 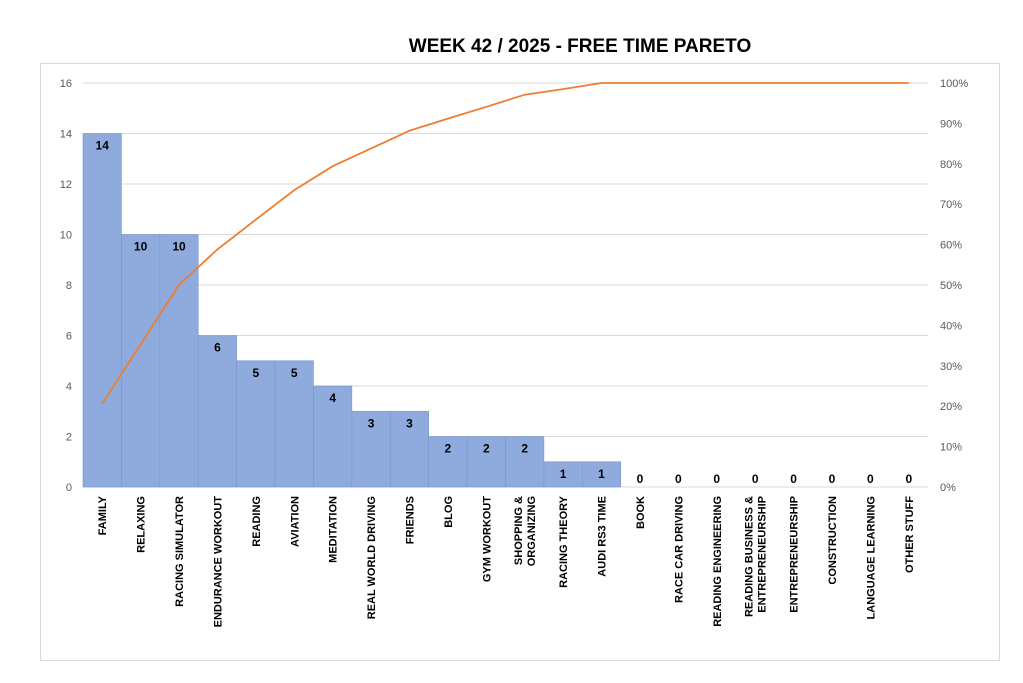 I want to click on category-label: REAL WORLD DRIVING, so click(x=372, y=557).